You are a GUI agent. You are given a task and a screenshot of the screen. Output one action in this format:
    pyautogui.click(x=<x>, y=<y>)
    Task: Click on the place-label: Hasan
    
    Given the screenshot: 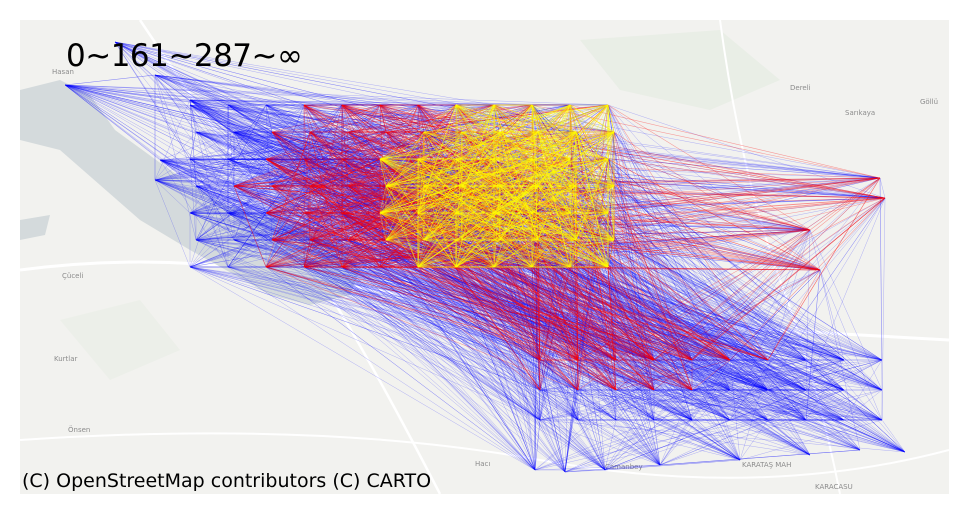 What is the action you would take?
    pyautogui.click(x=63, y=72)
    